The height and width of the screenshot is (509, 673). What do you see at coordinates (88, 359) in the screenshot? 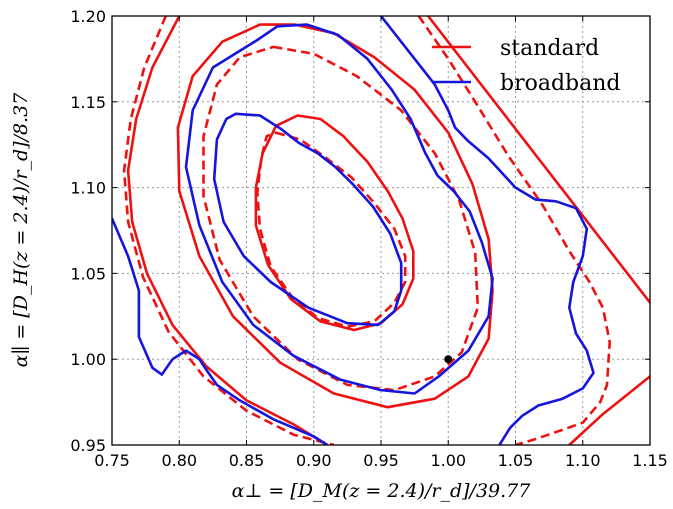
I see `y-tick-label: 1.00` at bounding box center [88, 359].